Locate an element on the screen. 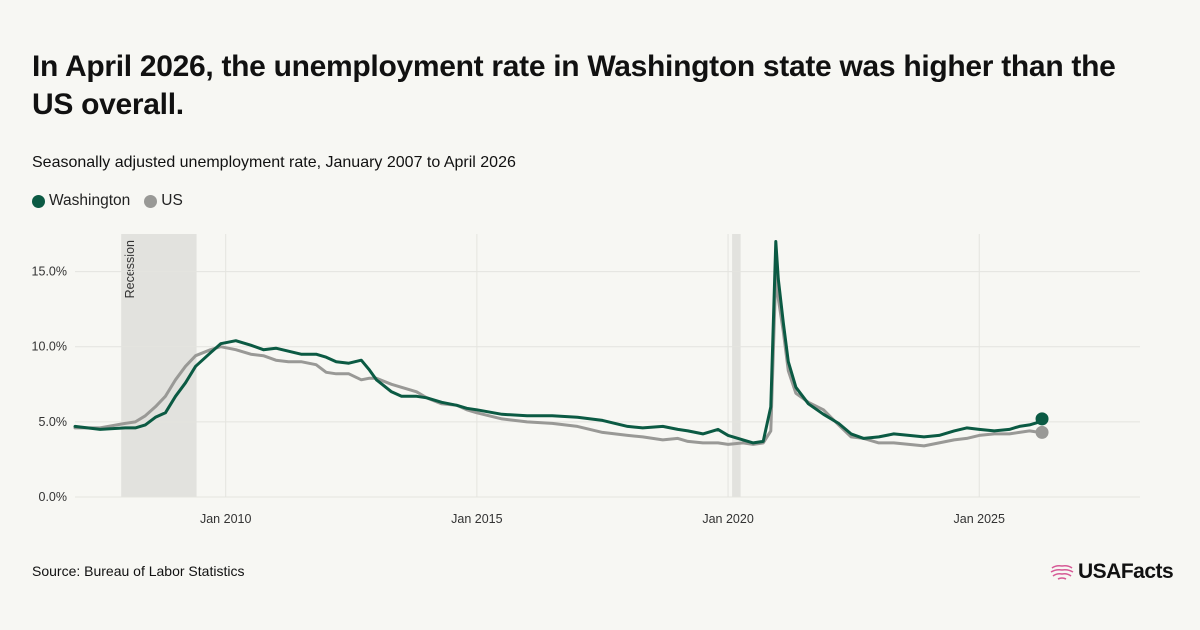  legend-item-washington: Washington is located at coordinates (81, 201).